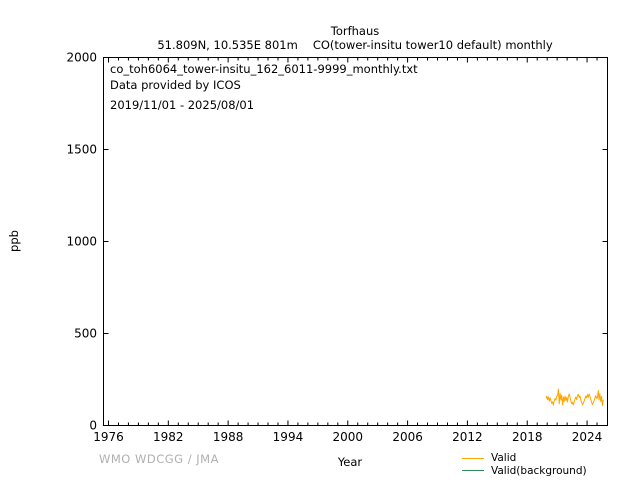 The height and width of the screenshot is (480, 640). What do you see at coordinates (159, 459) in the screenshot?
I see `wdcgg-credit: WMO WDCGG / JMA` at bounding box center [159, 459].